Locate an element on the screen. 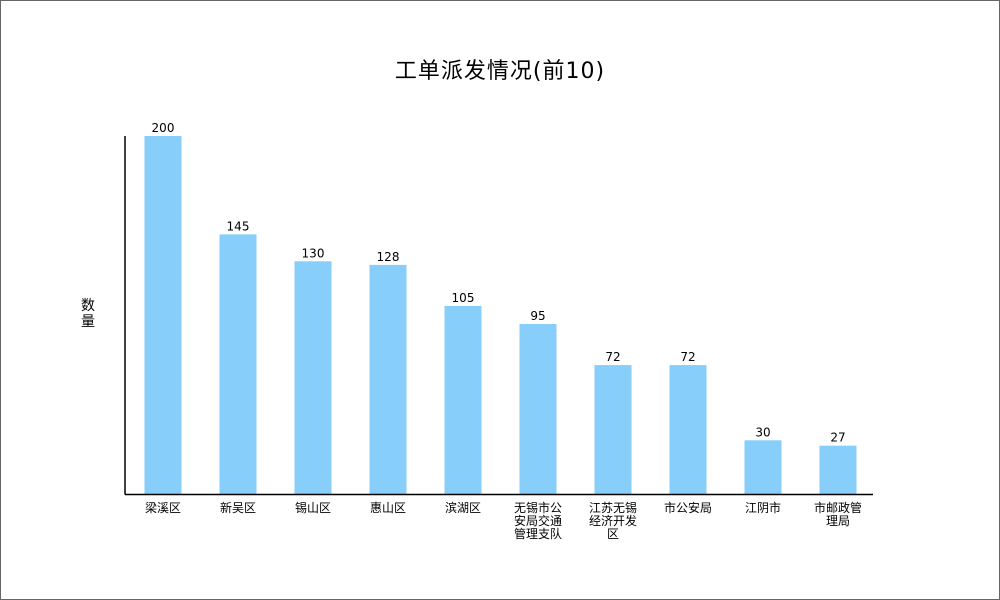 The image size is (1000, 600). category-label: 梁溪区 is located at coordinates (163, 507).